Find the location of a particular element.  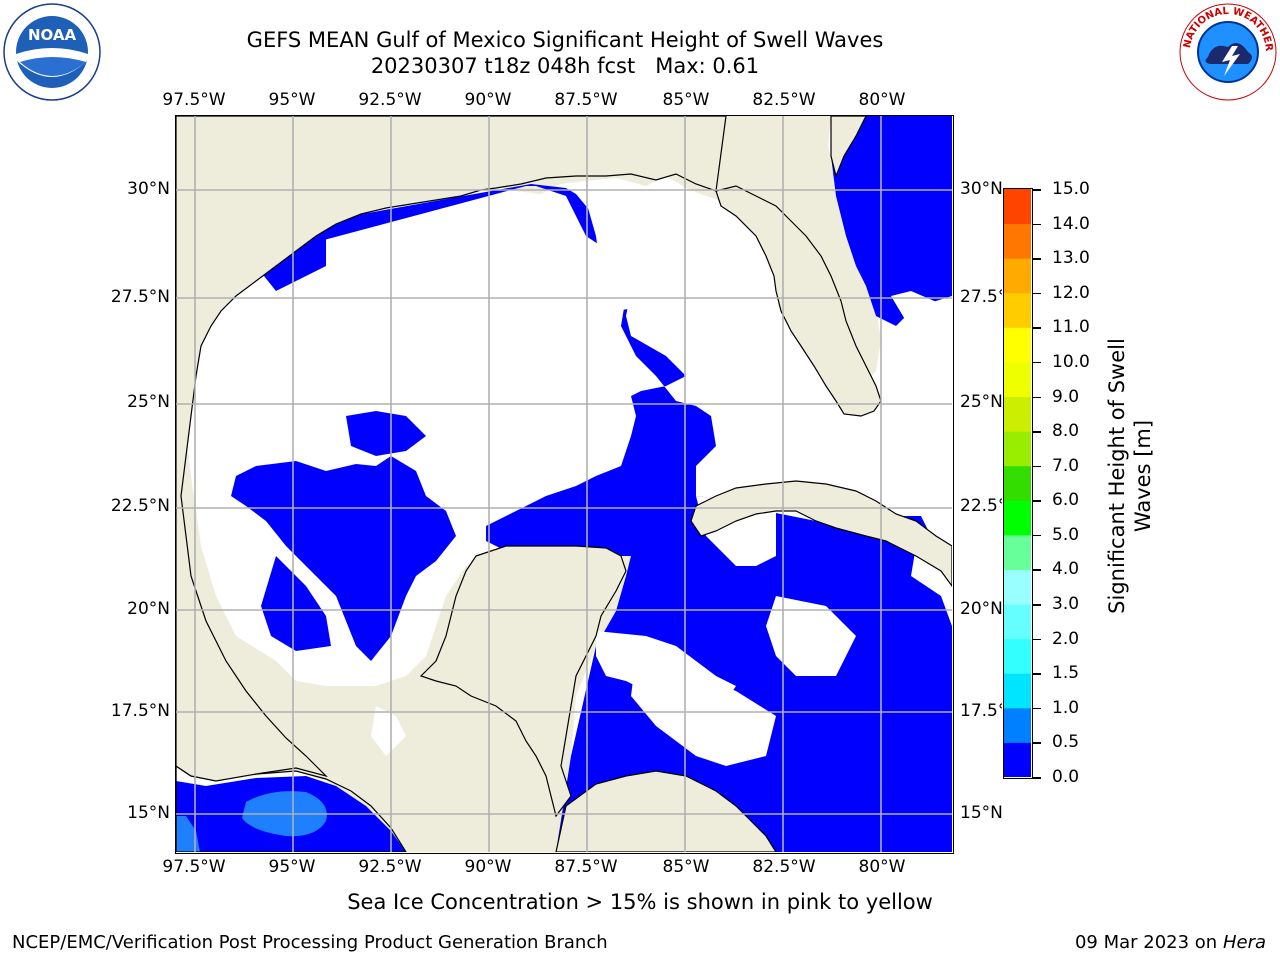

lat-label-left: 30°N is located at coordinates (148, 189).